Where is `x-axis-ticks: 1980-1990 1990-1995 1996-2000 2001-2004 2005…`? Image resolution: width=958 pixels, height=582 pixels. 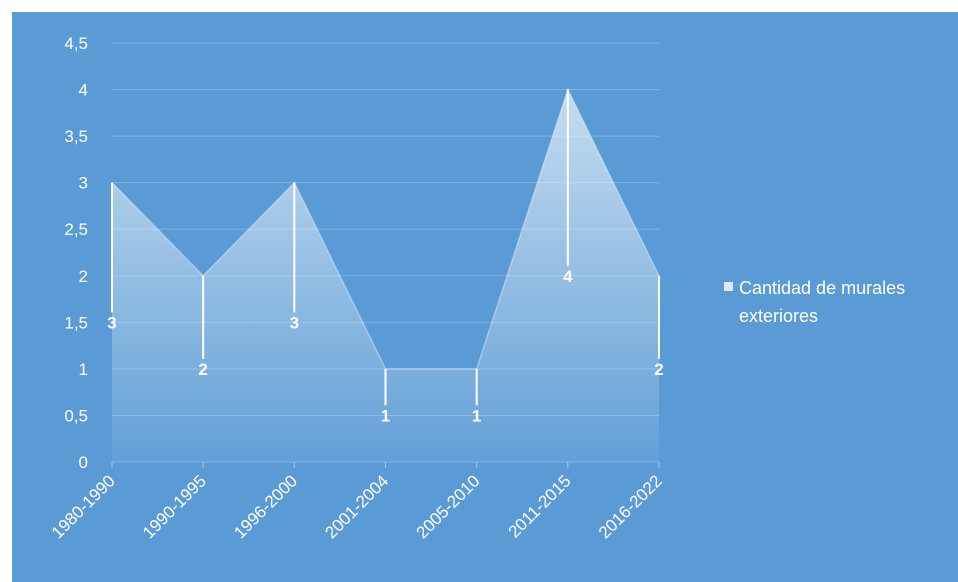 x-axis-ticks: 1980-1990 1990-1995 1996-2000 2001-2004 2005… is located at coordinates (357, 502).